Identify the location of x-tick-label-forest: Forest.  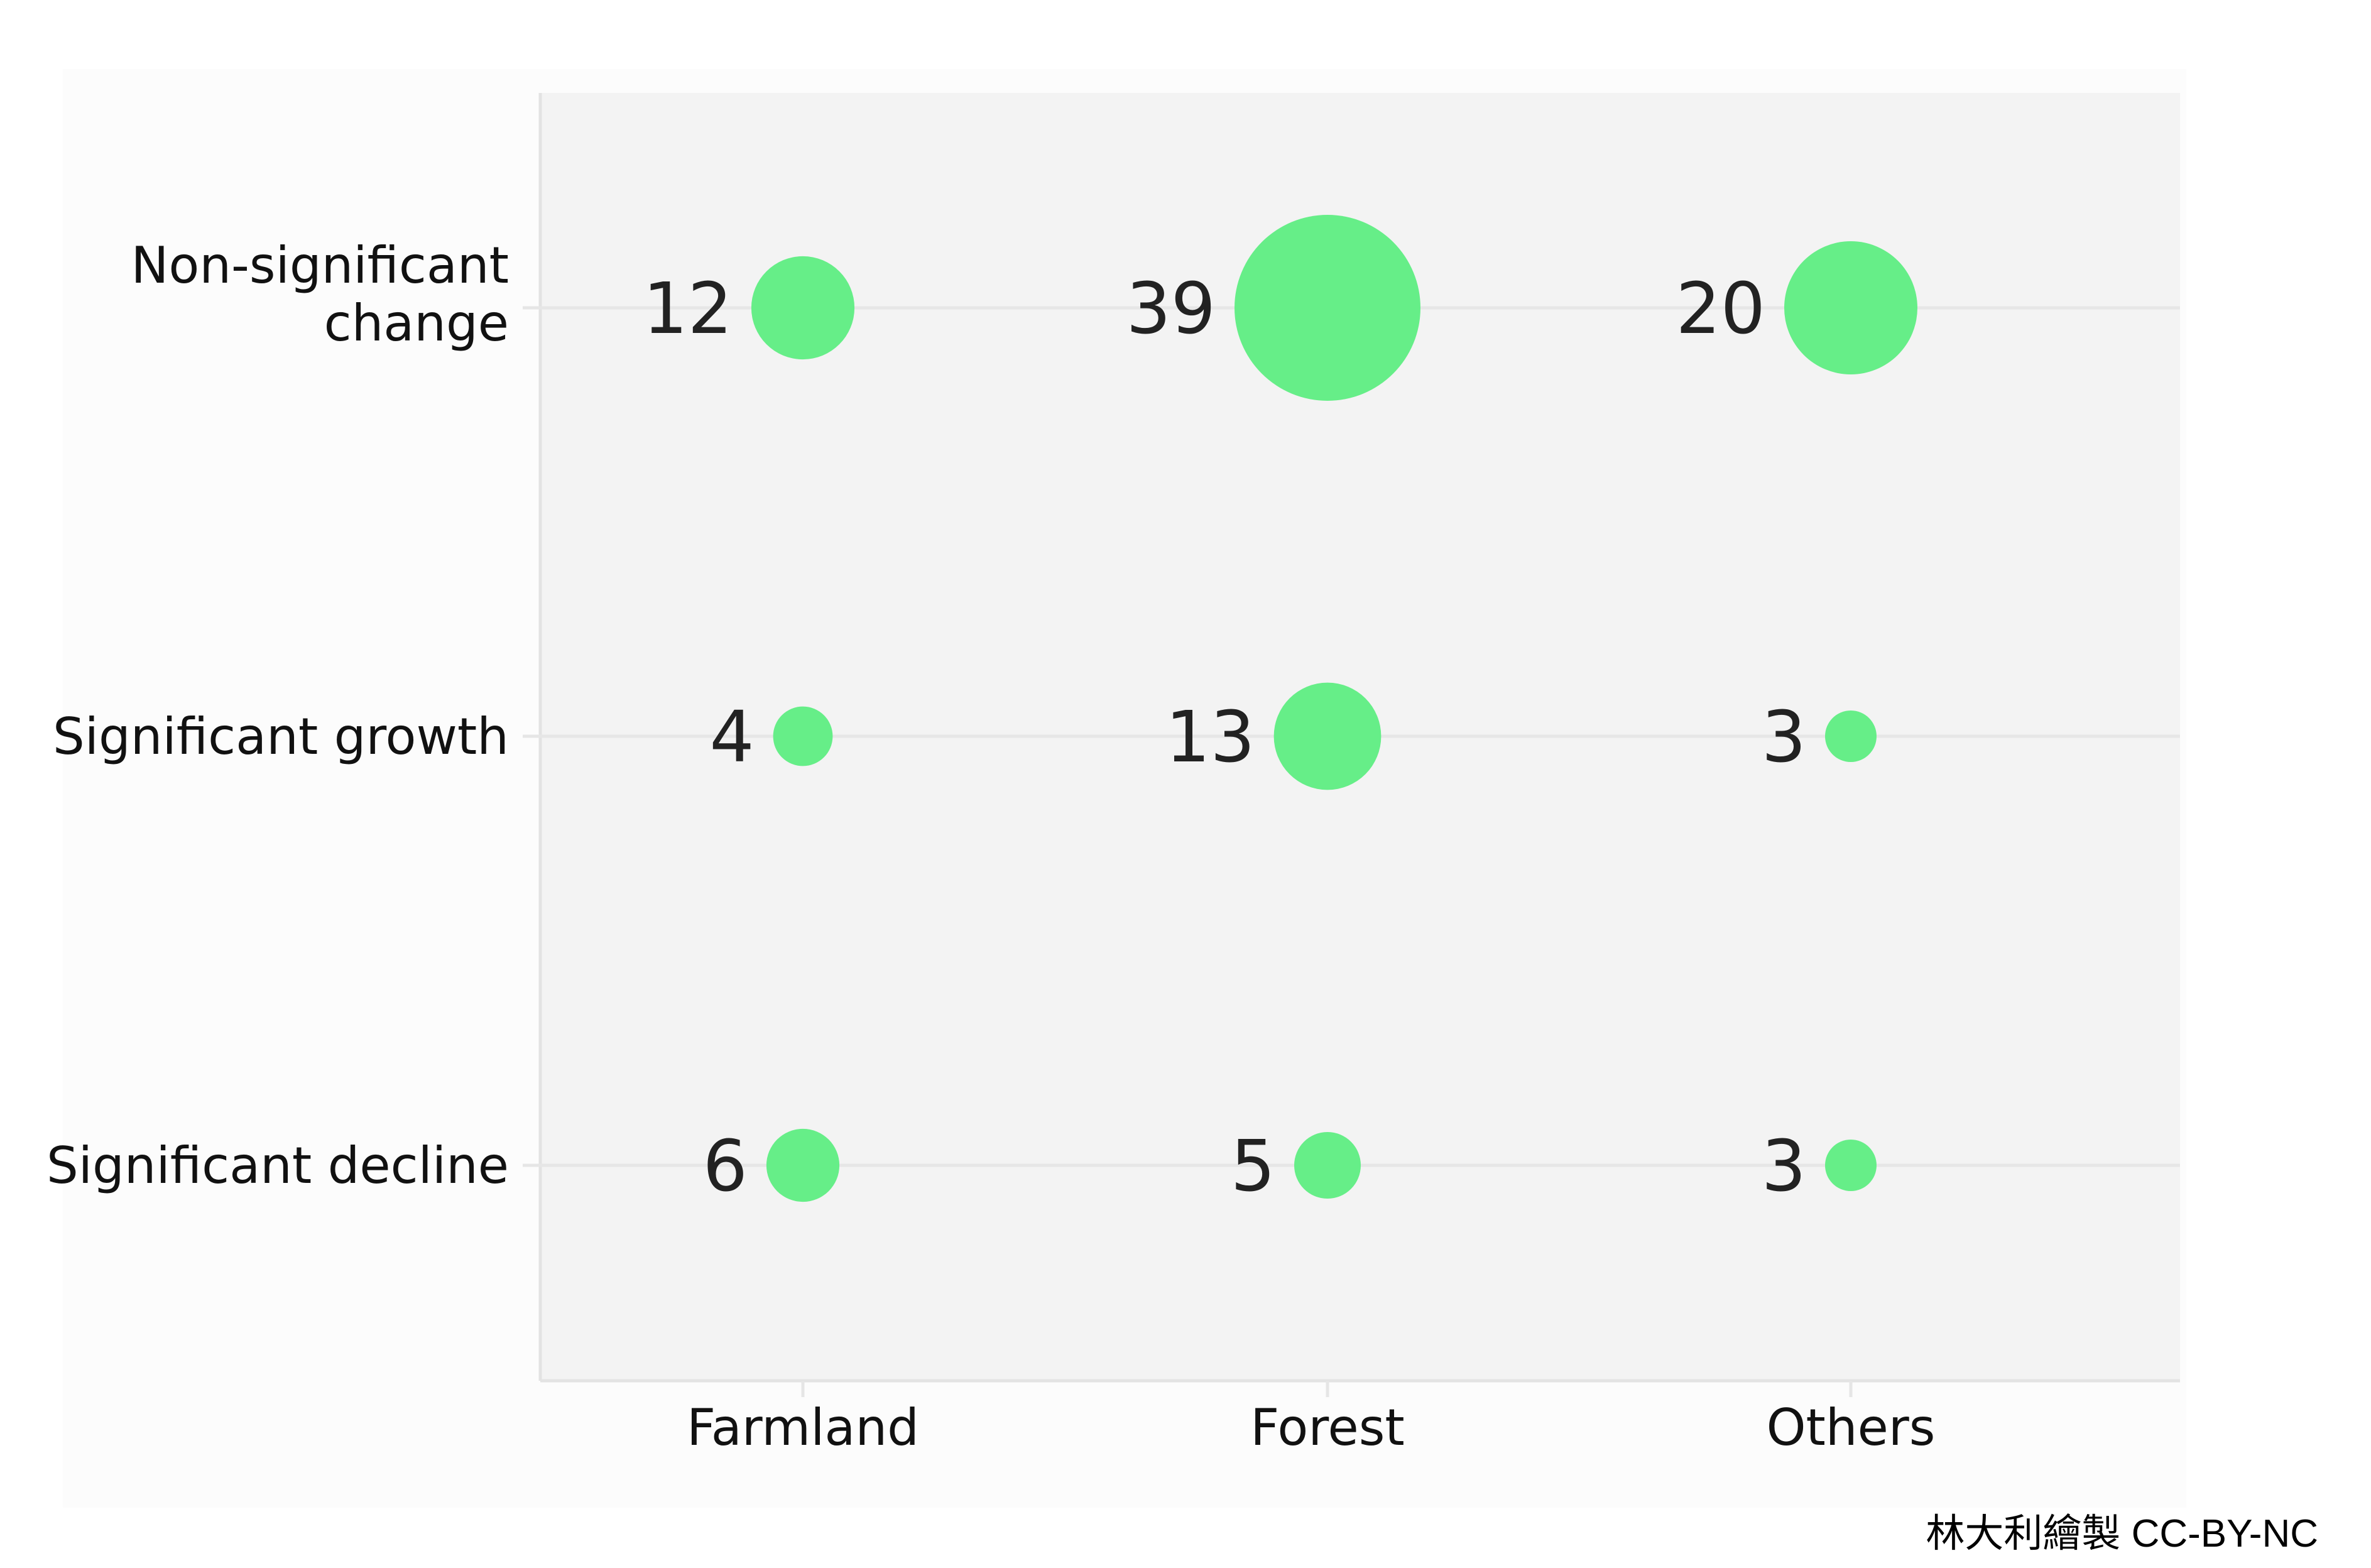
(1328, 1427).